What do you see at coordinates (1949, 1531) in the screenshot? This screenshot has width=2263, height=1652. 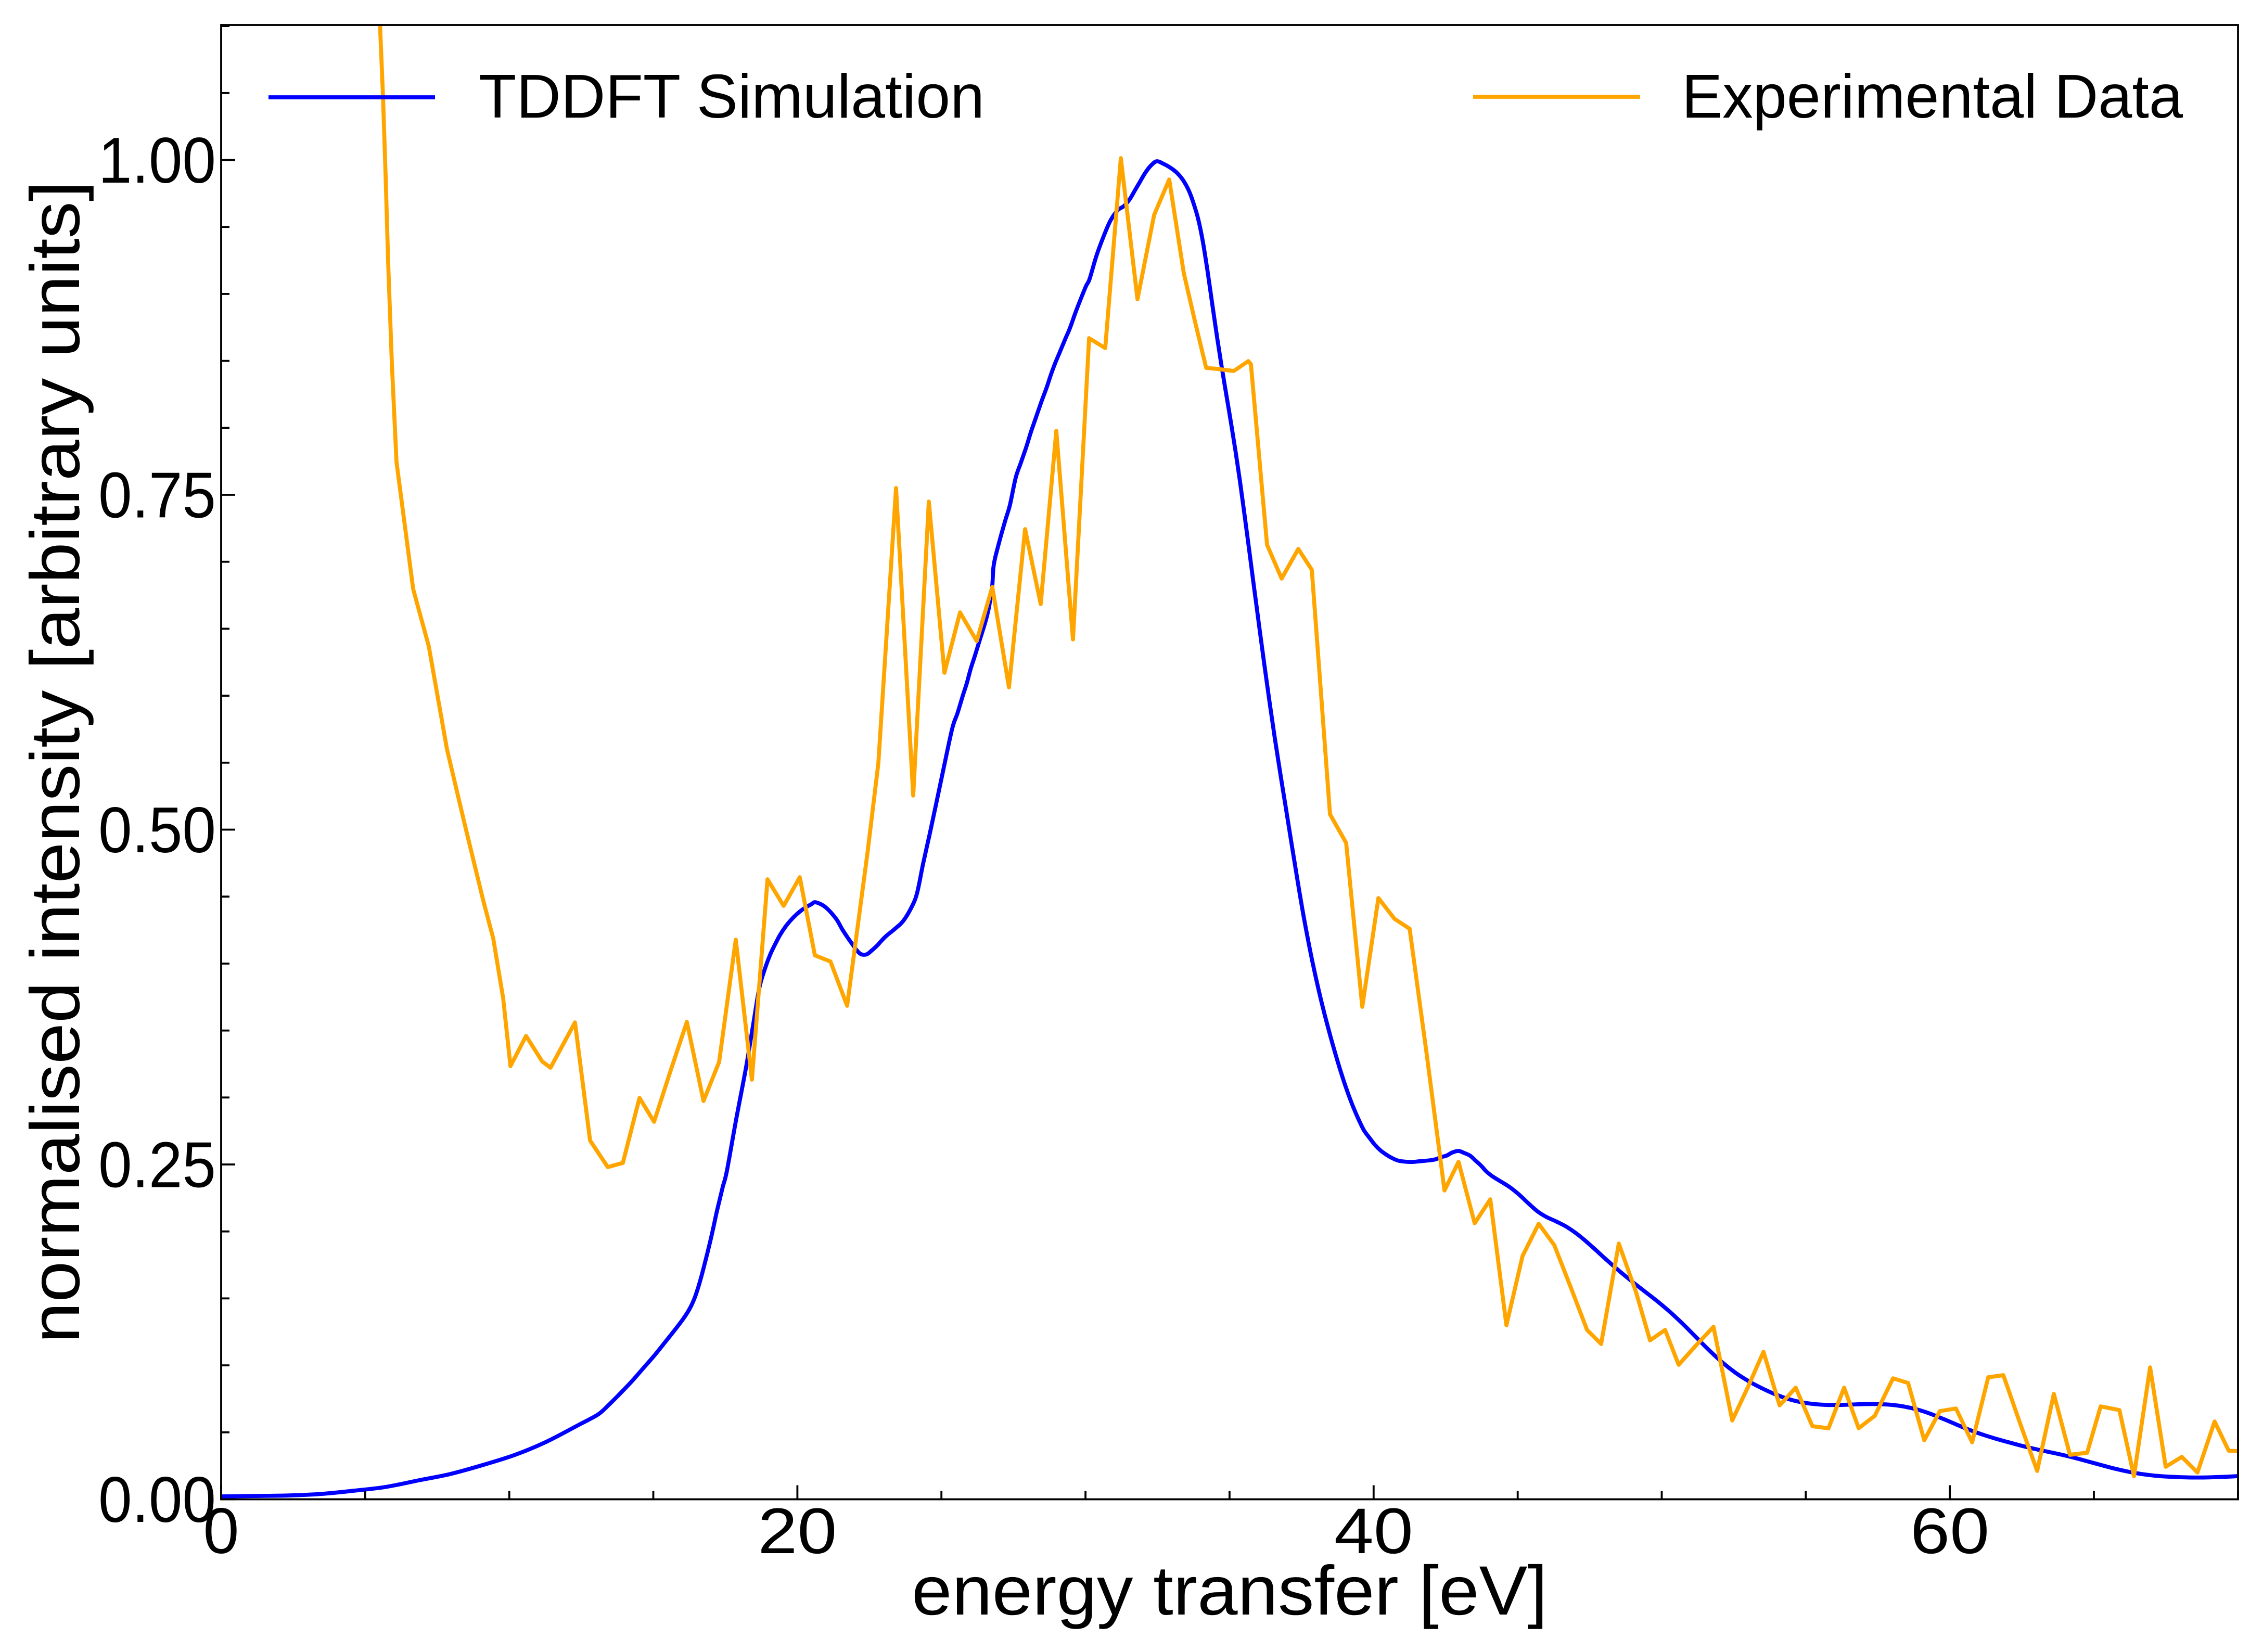 I see `svg-text: 60` at bounding box center [1949, 1531].